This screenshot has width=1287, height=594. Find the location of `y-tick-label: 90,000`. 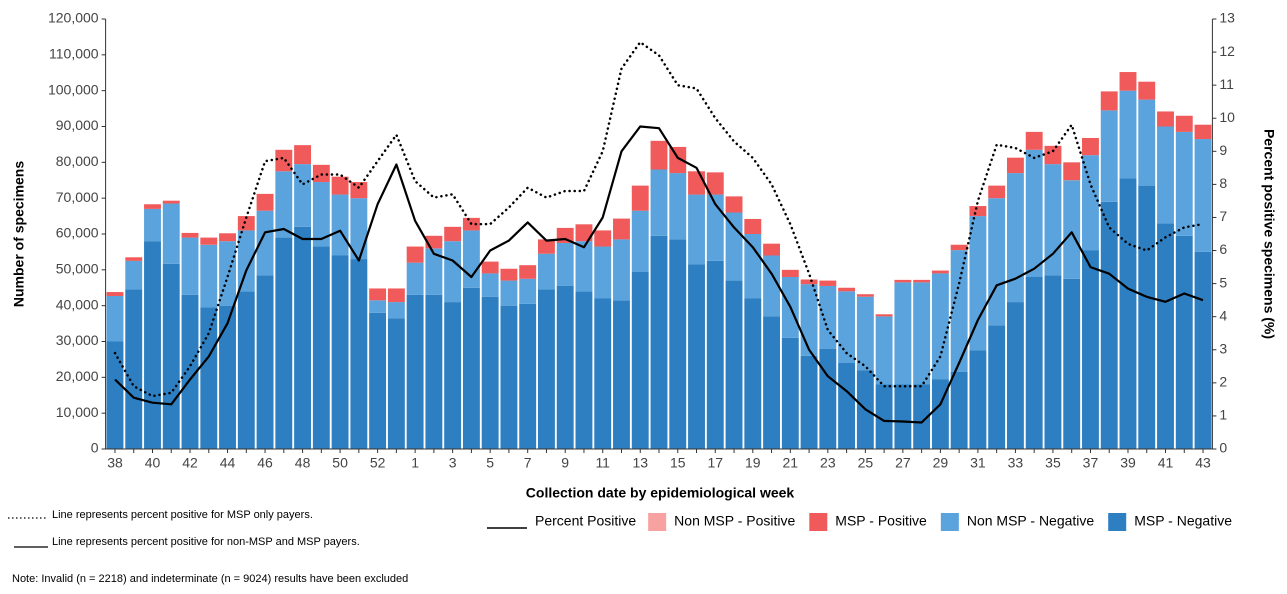

y-tick-label: 90,000 is located at coordinates (77, 125).